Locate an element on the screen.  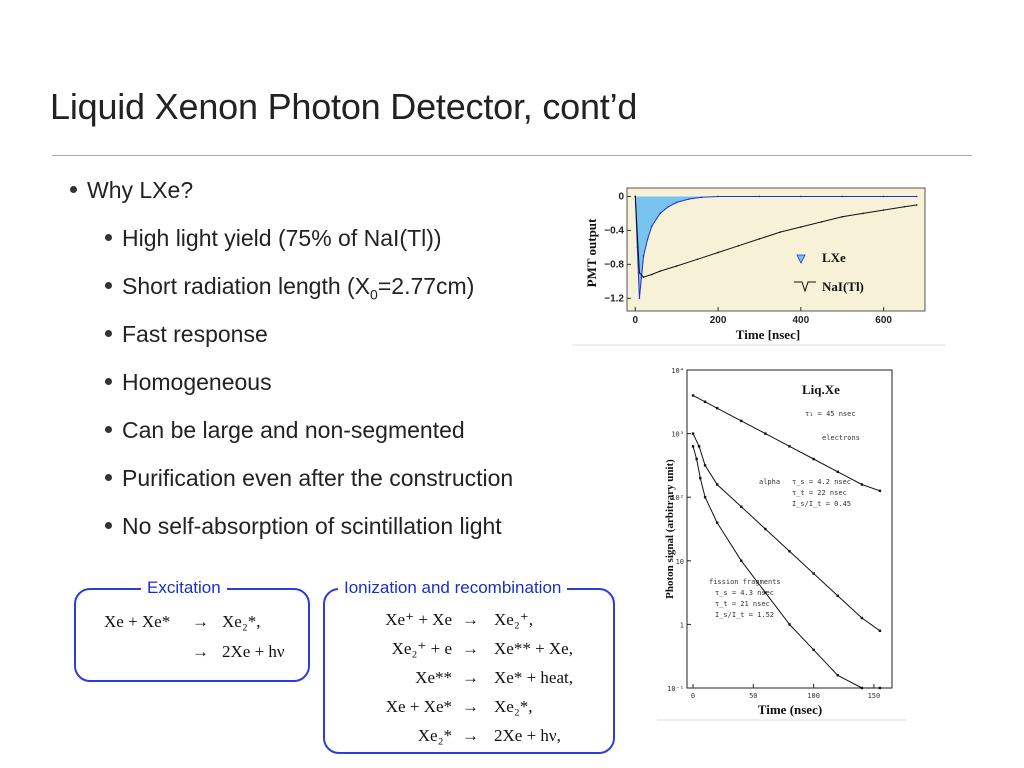
chart1-x-tick-label: 0 is located at coordinates (635, 320).